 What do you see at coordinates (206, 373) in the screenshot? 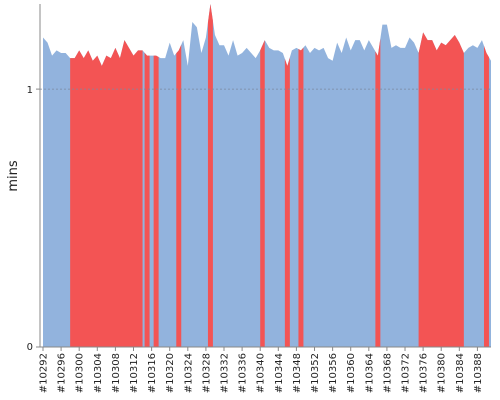
I see `x-tick-label-9: #10328` at bounding box center [206, 373].